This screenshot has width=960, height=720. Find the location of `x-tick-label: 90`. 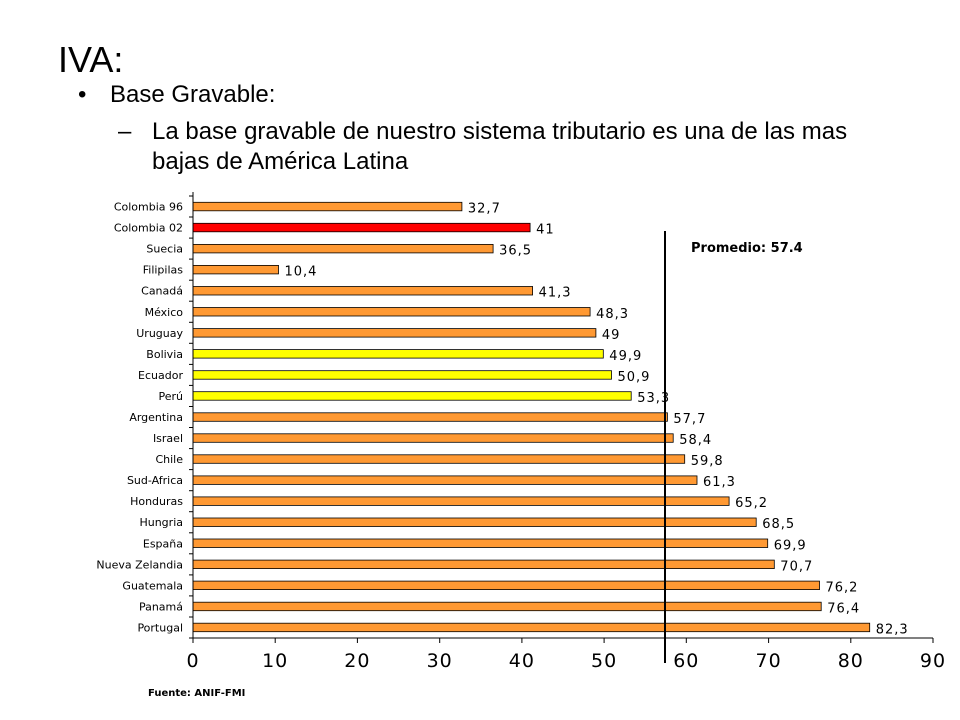

x-tick-label: 90 is located at coordinates (933, 661).